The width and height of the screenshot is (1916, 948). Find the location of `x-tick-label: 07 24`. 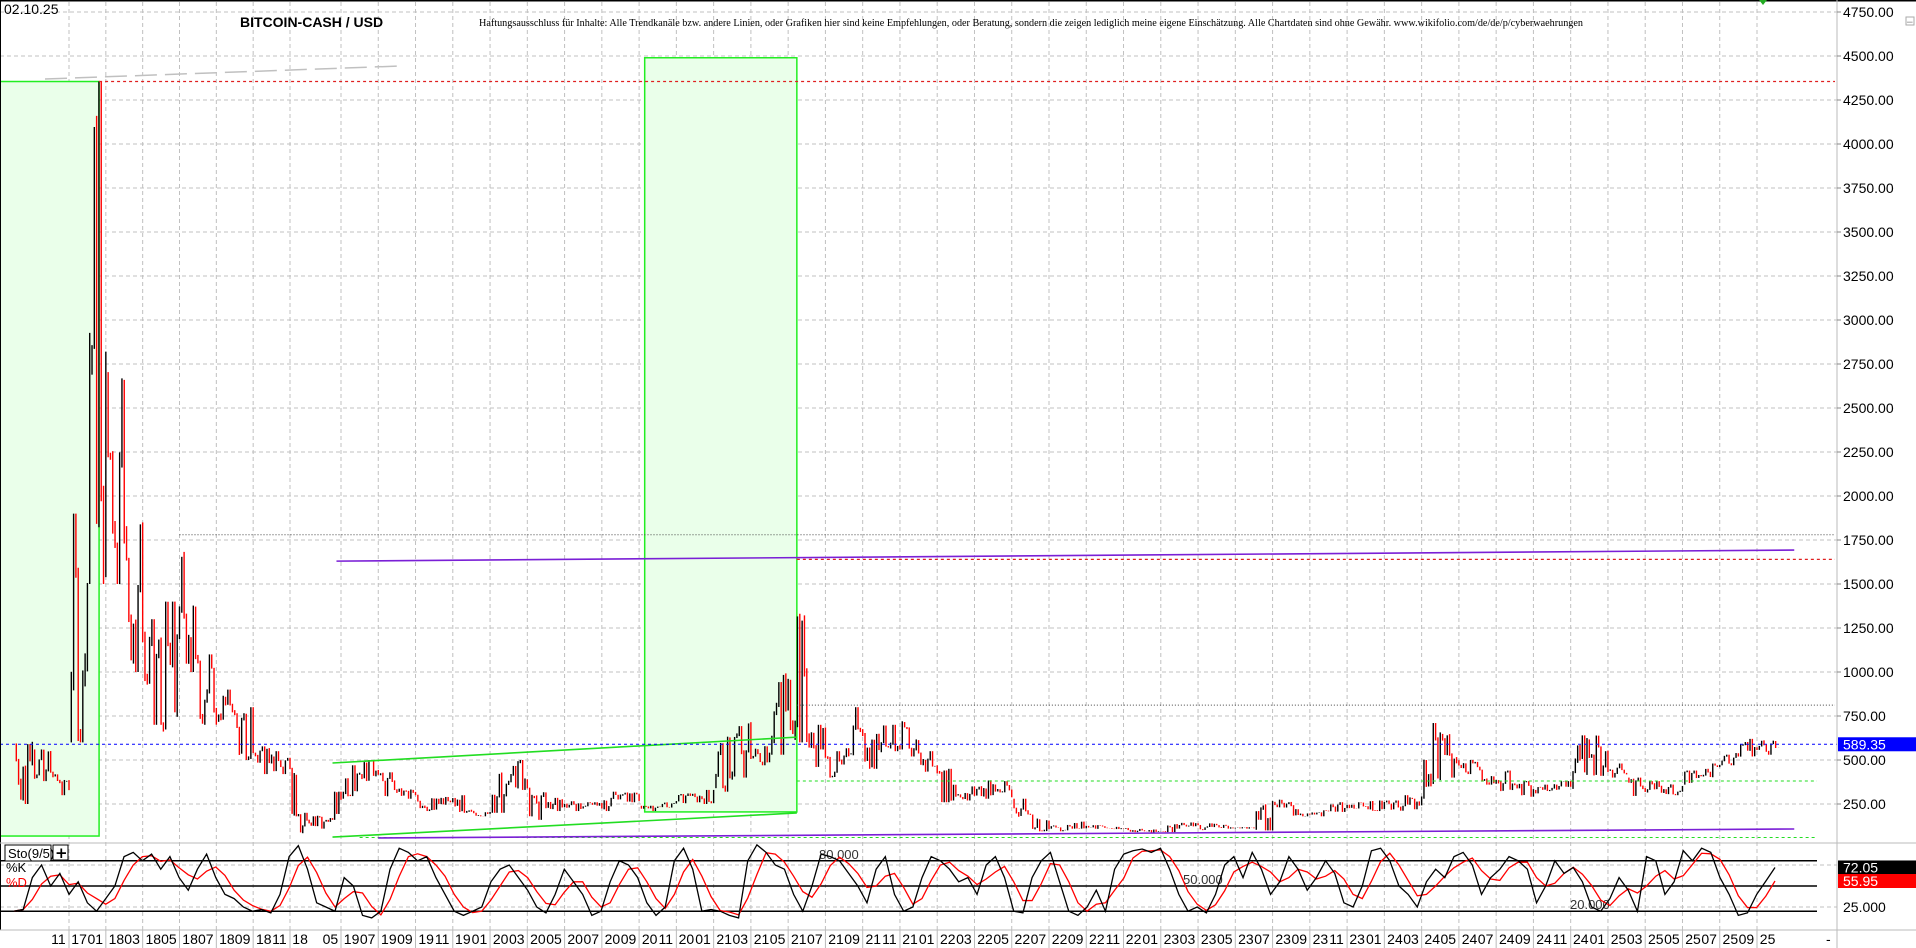

x-tick-label: 07 24 is located at coordinates (1496, 939).